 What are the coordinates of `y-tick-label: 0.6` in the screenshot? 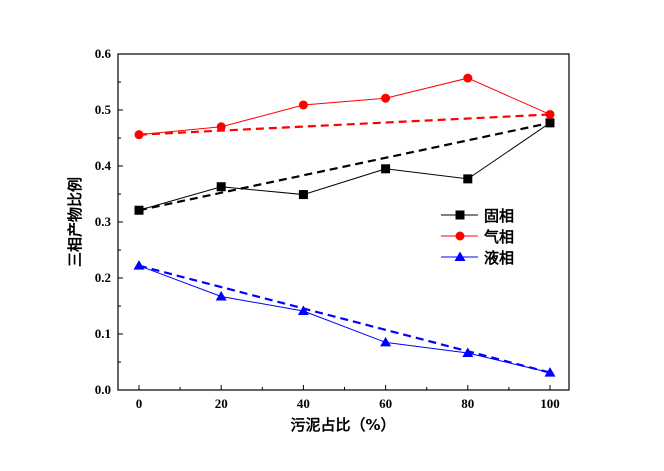 It's located at (103, 53).